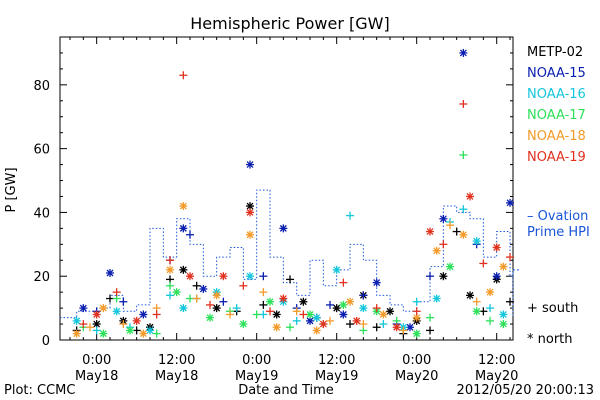 The height and width of the screenshot is (400, 600). Describe the element at coordinates (336, 376) in the screenshot. I see `x-tick-label-date: May19` at that location.